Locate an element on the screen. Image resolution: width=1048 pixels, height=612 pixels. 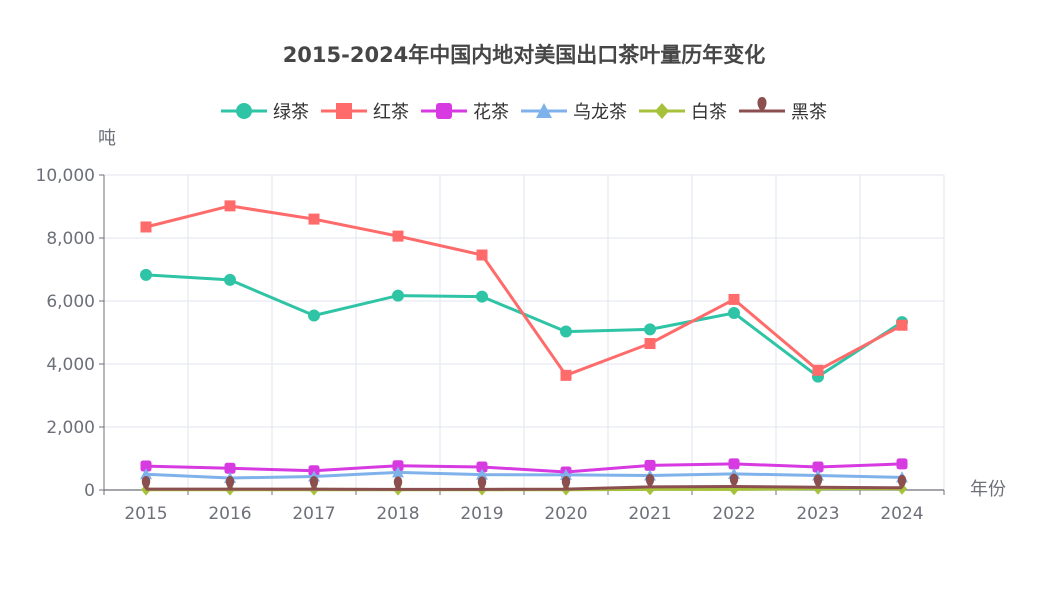
legend-label: 乌龙茶 is located at coordinates (600, 112).